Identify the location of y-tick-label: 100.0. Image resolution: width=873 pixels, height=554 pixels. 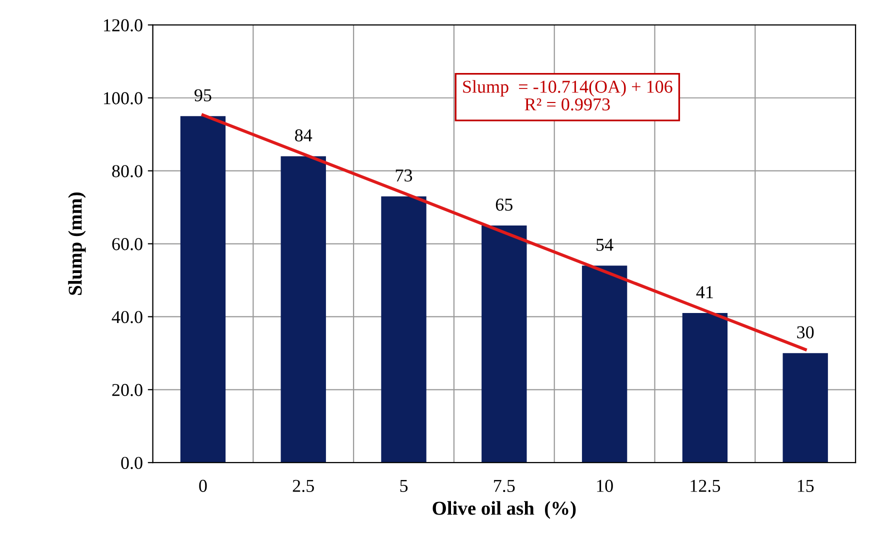
(123, 98).